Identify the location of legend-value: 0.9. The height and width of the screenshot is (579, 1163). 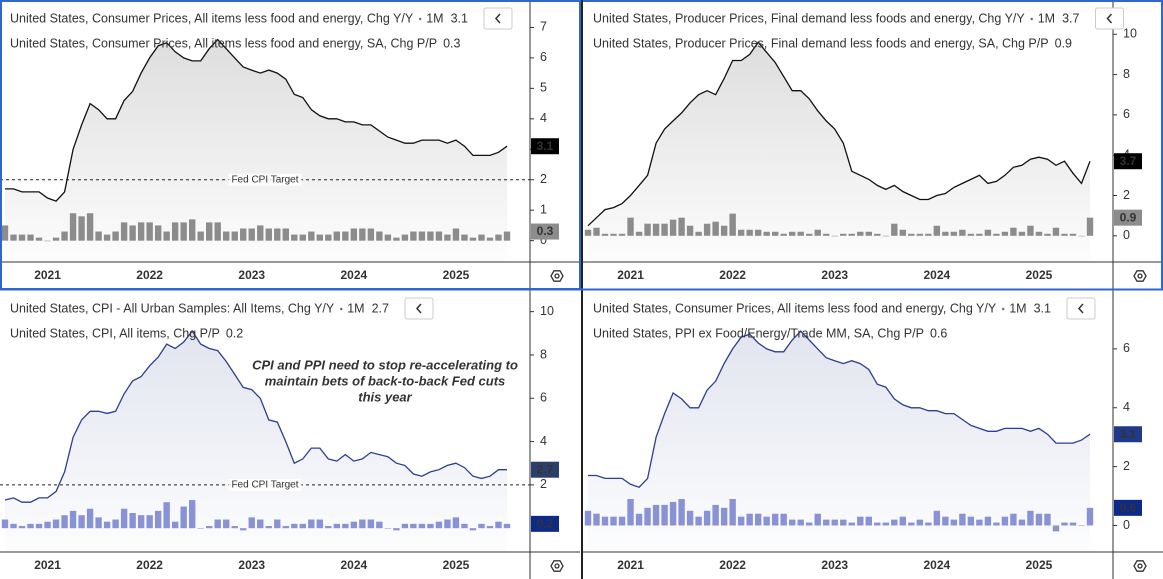
(1063, 43).